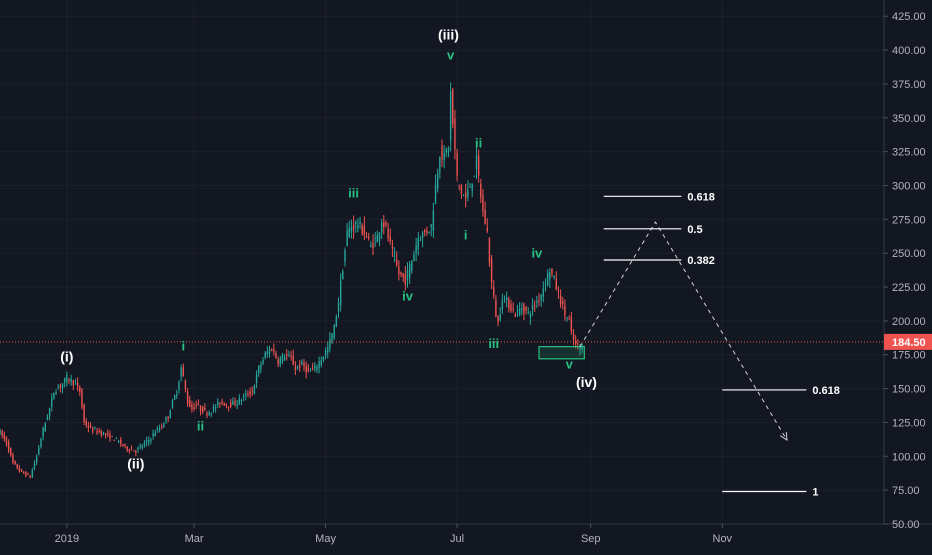 This screenshot has width=932, height=555. What do you see at coordinates (394, 534) in the screenshot?
I see `x-axis: 2019 Mar May Jul Sep Nov` at bounding box center [394, 534].